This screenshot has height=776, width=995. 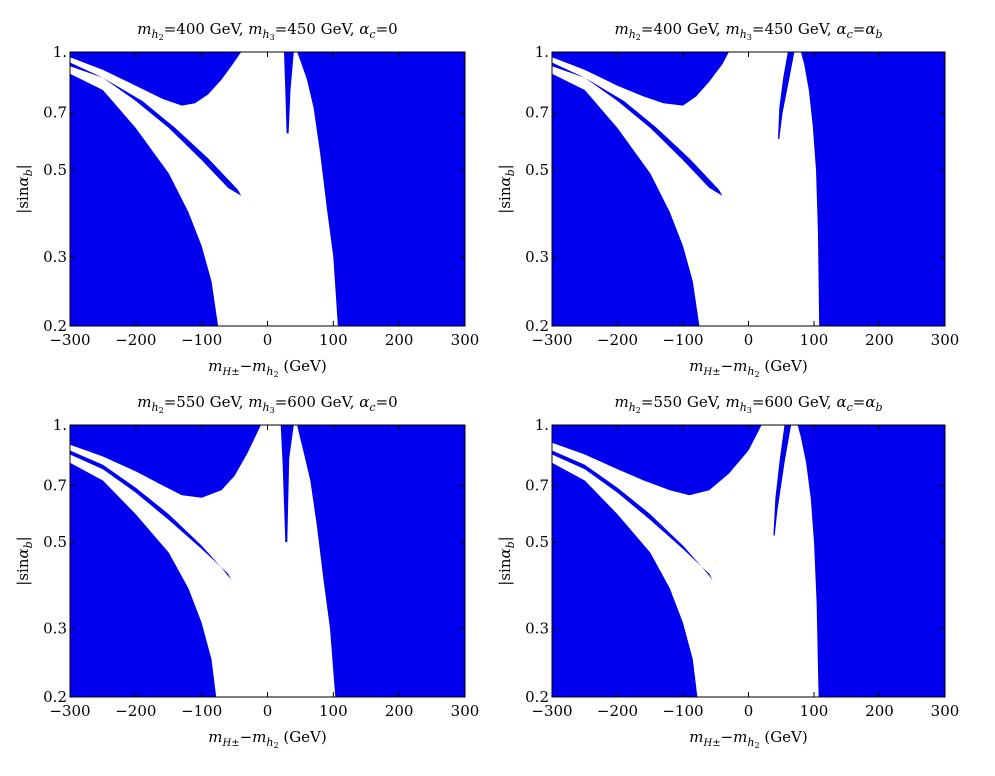 I want to click on chart-title: mh2=550 GeV, mh3=600 GeV, αc=0, so click(x=267, y=404).